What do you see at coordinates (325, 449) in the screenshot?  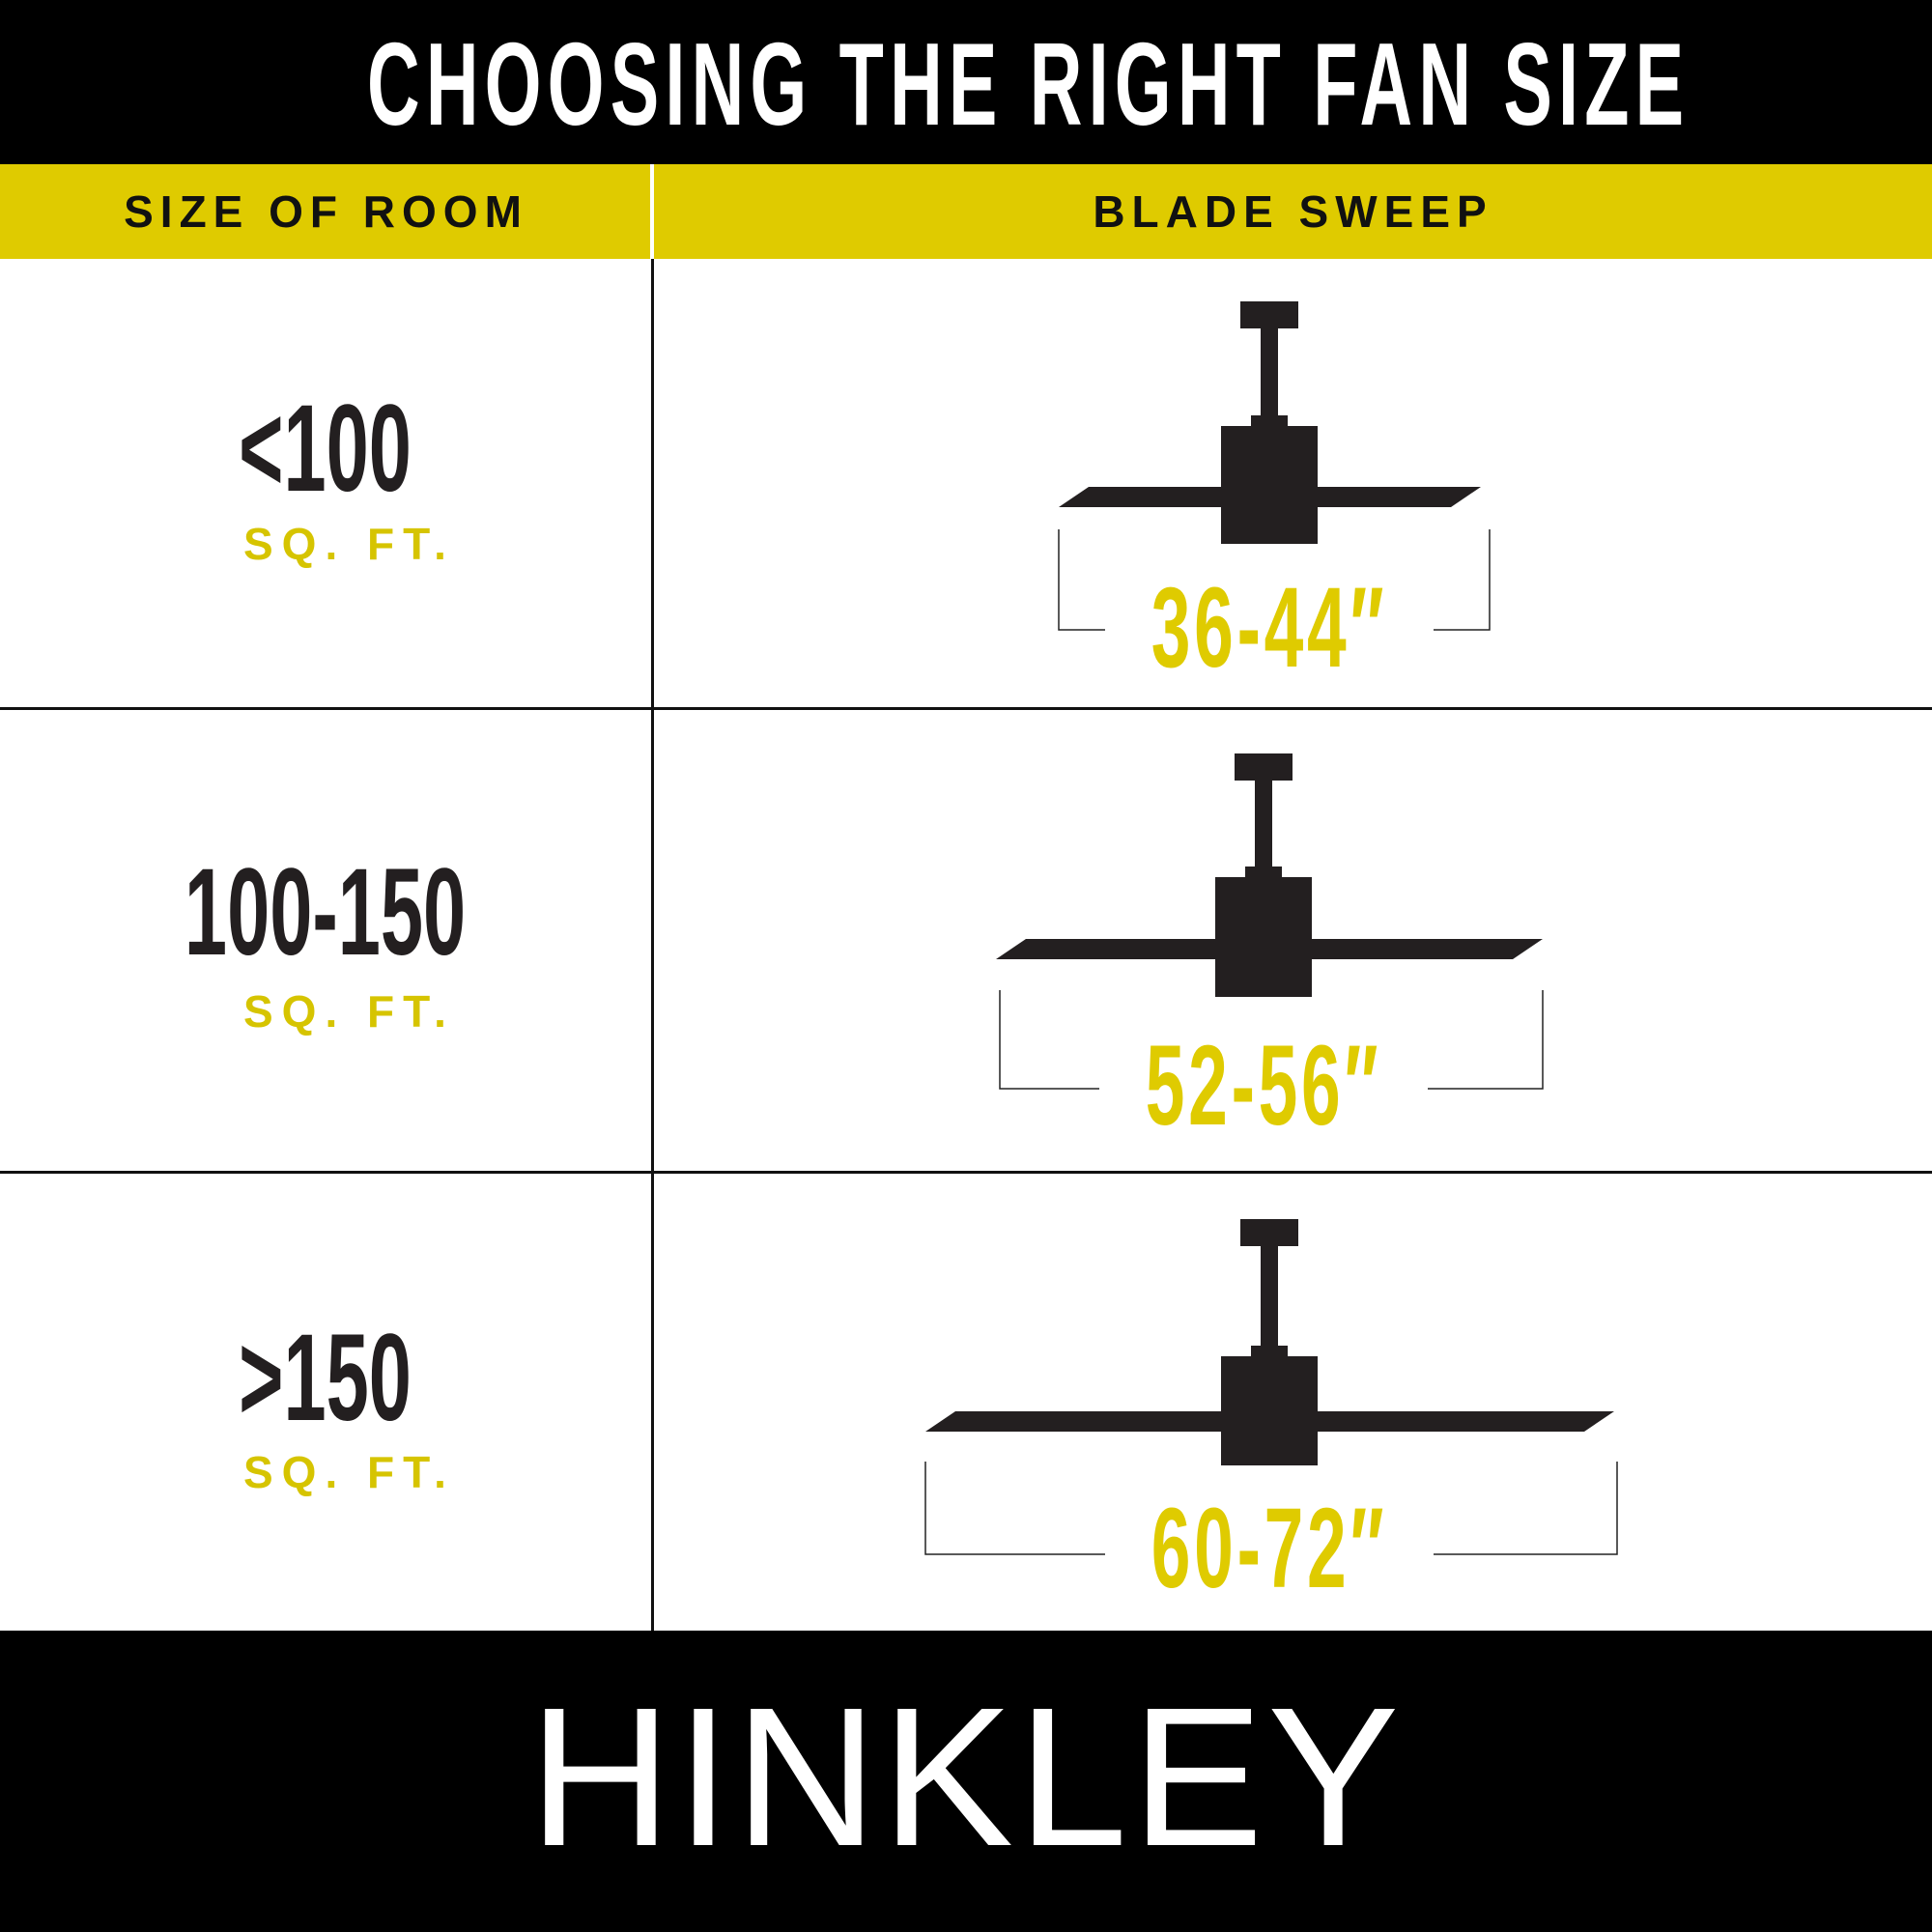 I see `room-size: <100` at bounding box center [325, 449].